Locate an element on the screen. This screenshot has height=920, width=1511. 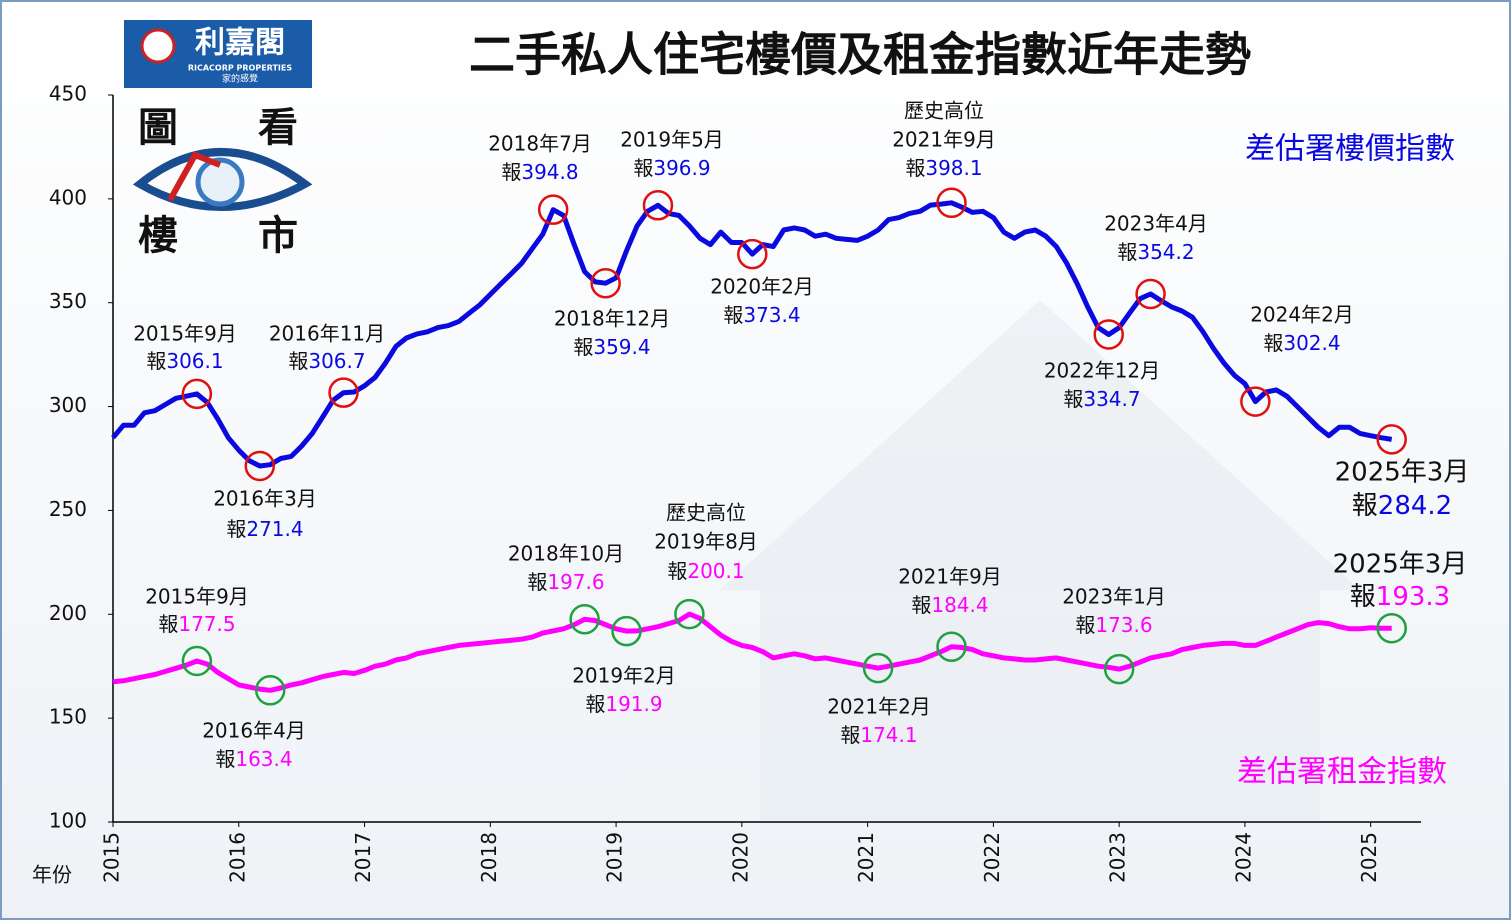
annotation-value: 報163.4 is located at coordinates (253, 759).